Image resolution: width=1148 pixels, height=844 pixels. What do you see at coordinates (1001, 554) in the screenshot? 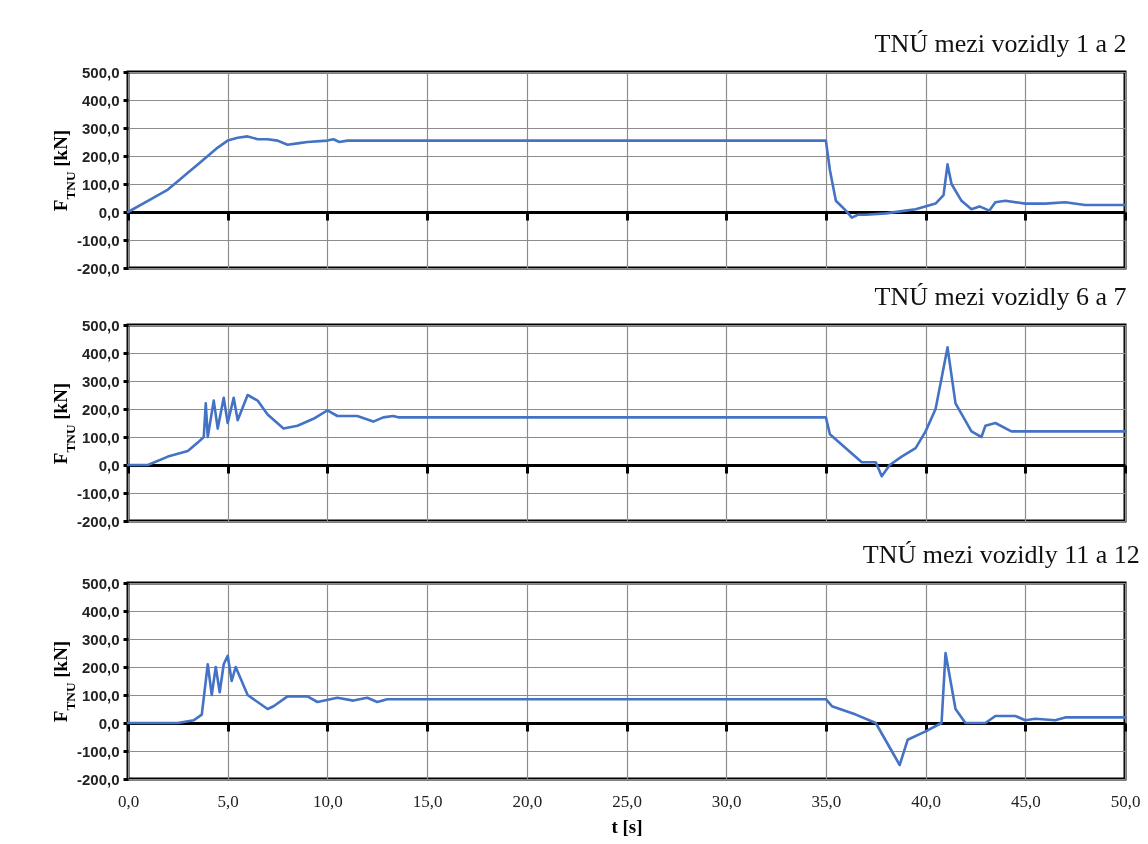
I see `chart-title: TNÚ mezi vozidly 11 a 12` at bounding box center [1001, 554].